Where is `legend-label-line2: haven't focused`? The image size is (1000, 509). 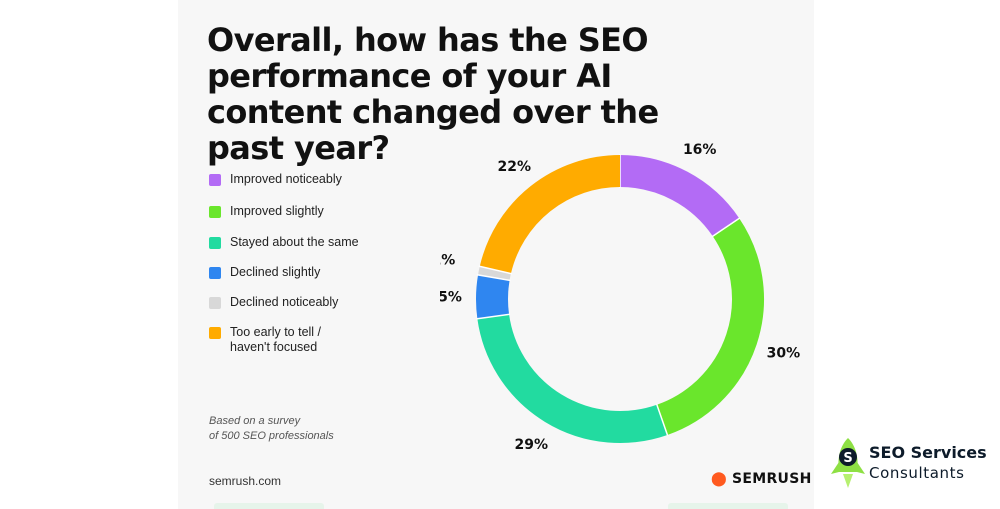 legend-label-line2: haven't focused is located at coordinates (274, 347).